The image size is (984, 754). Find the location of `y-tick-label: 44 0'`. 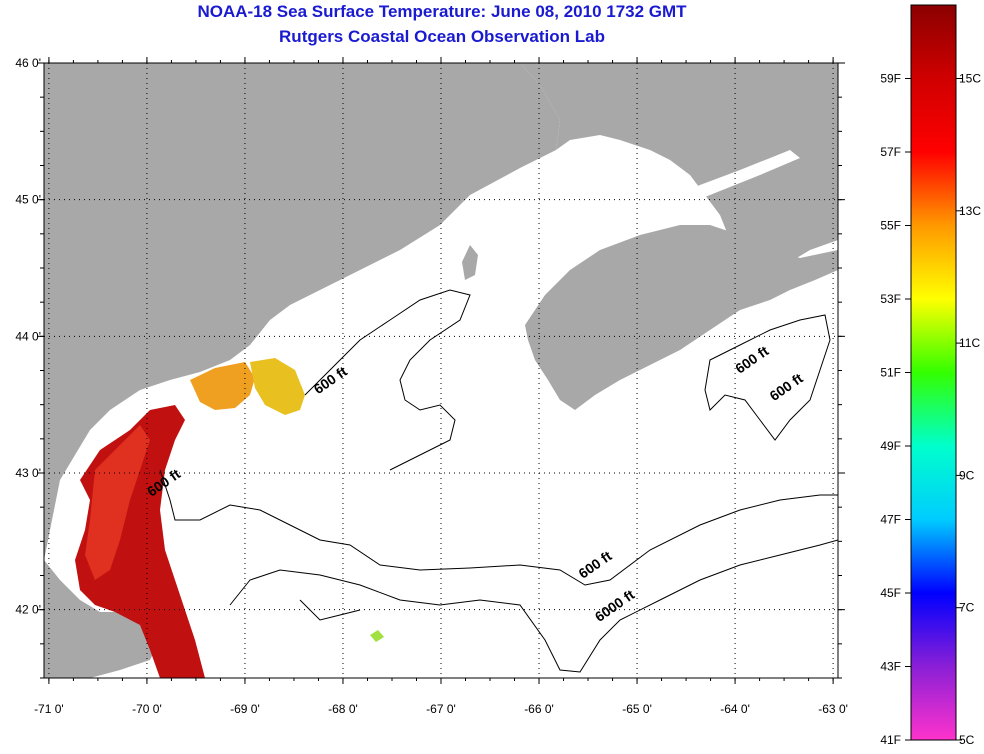

y-tick-label: 44 0' is located at coordinates (28, 336).